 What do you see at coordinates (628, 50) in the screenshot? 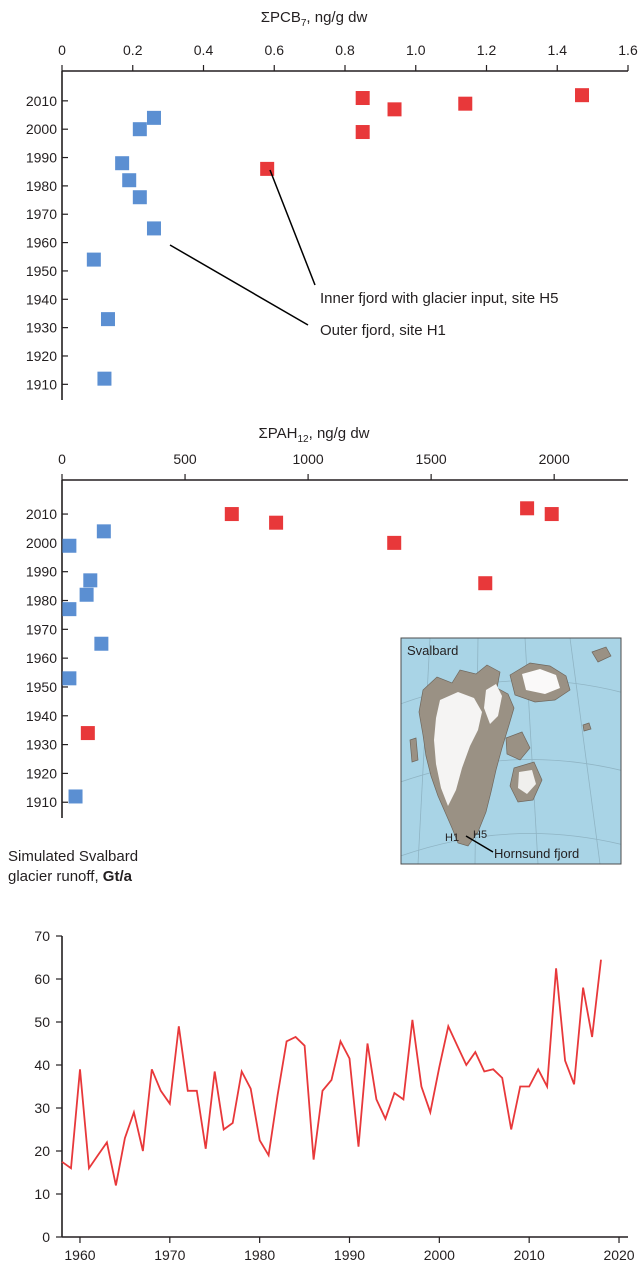
I see `pcb-x-tick-label: 1.6` at bounding box center [628, 50].